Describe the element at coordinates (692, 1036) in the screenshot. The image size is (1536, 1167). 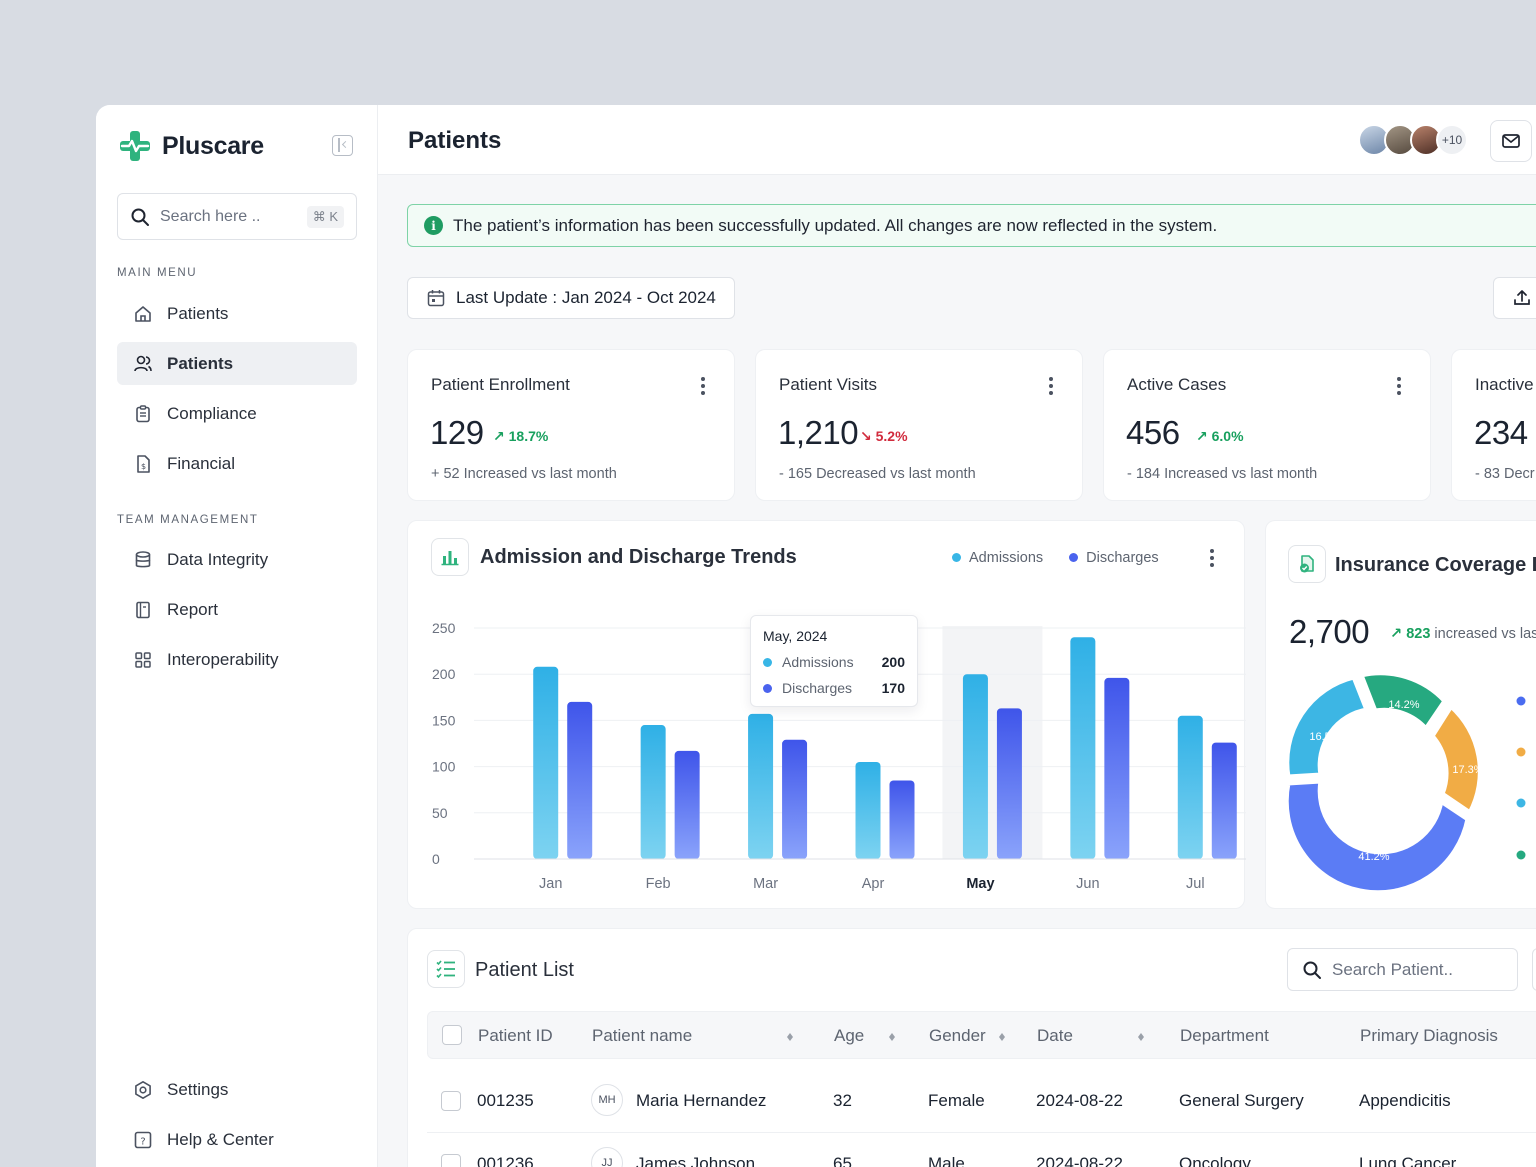
I see `column-header-patient-name: Patient name` at that location.